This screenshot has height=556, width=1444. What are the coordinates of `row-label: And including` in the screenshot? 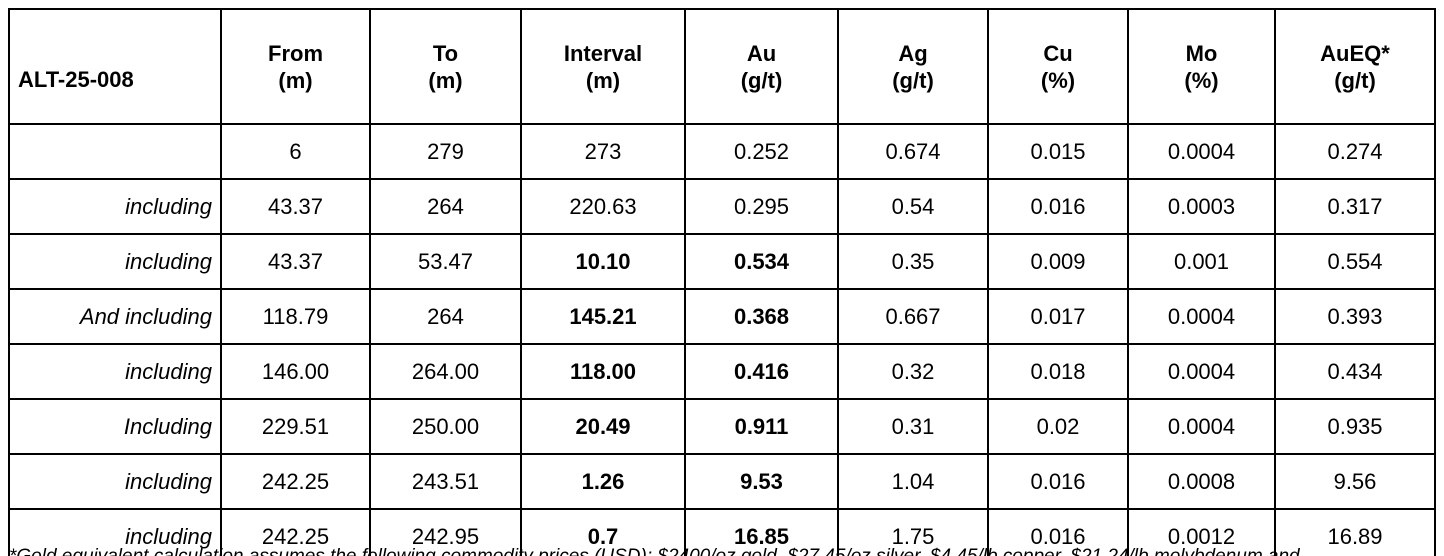 It's located at (115, 316).